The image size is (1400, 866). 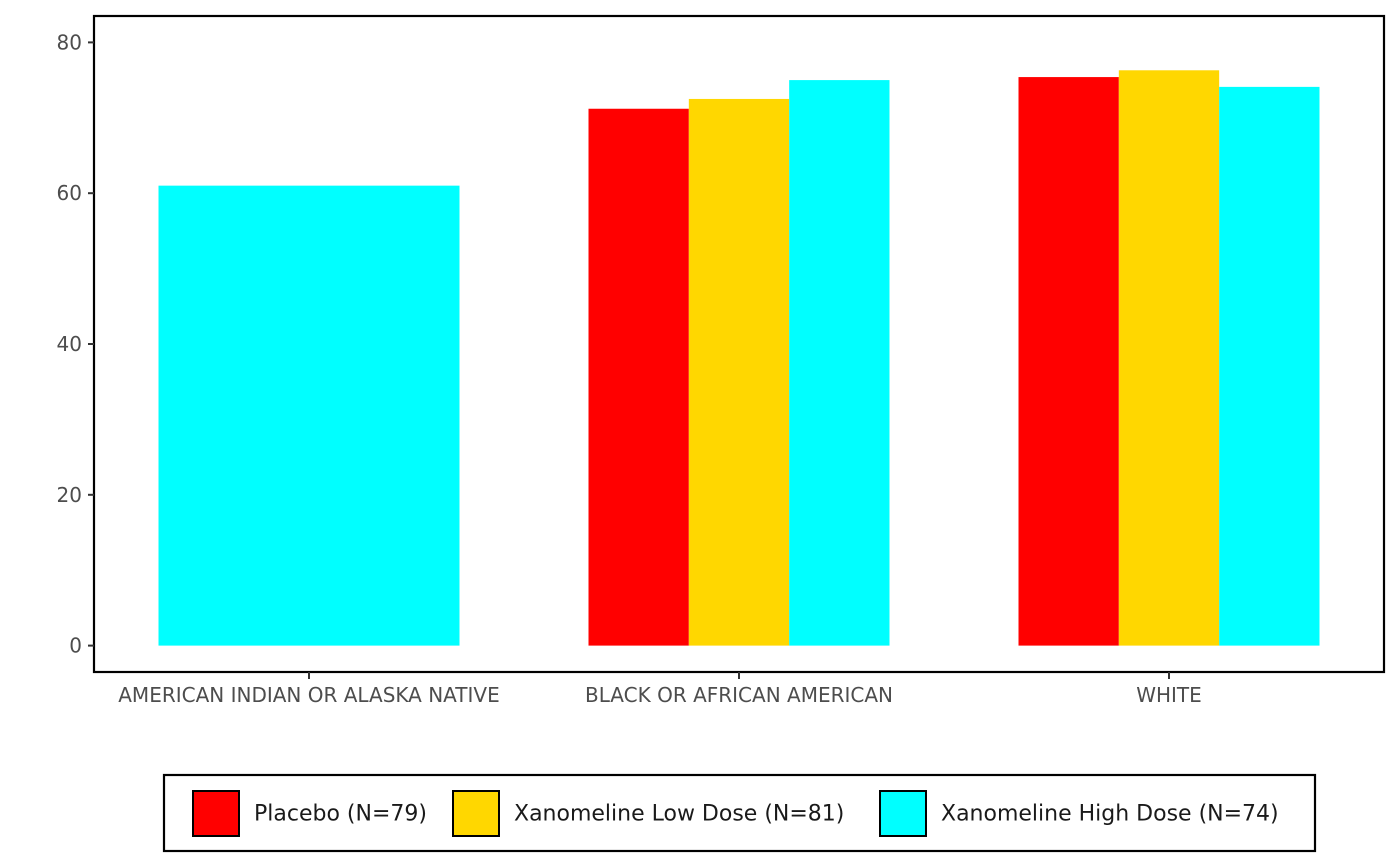 What do you see at coordinates (69, 344) in the screenshot?
I see `y-tick-label: 40` at bounding box center [69, 344].